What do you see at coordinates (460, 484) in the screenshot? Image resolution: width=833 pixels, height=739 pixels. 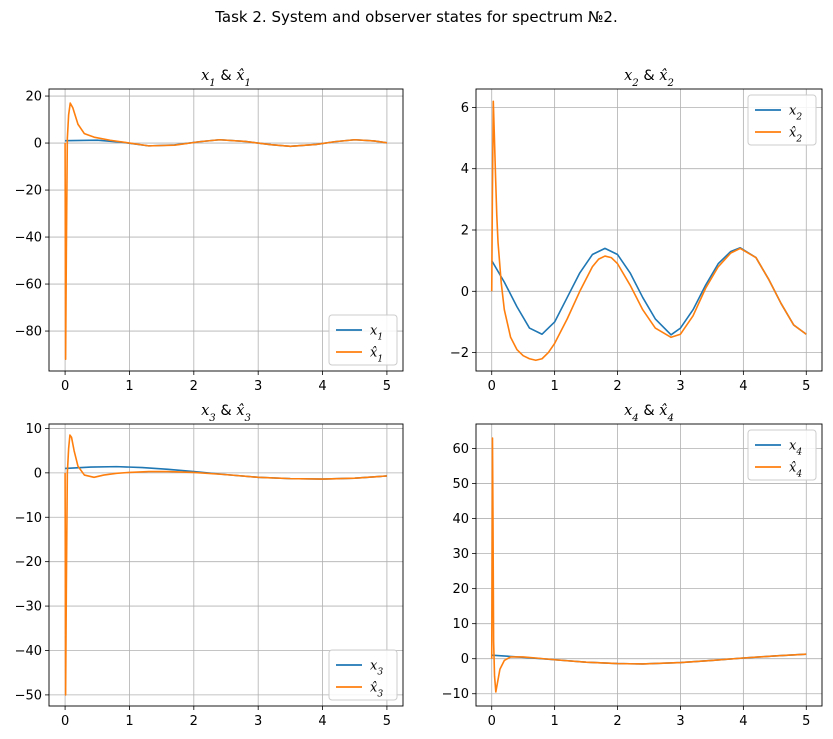 I see `y-tick-label: 50` at bounding box center [460, 484].